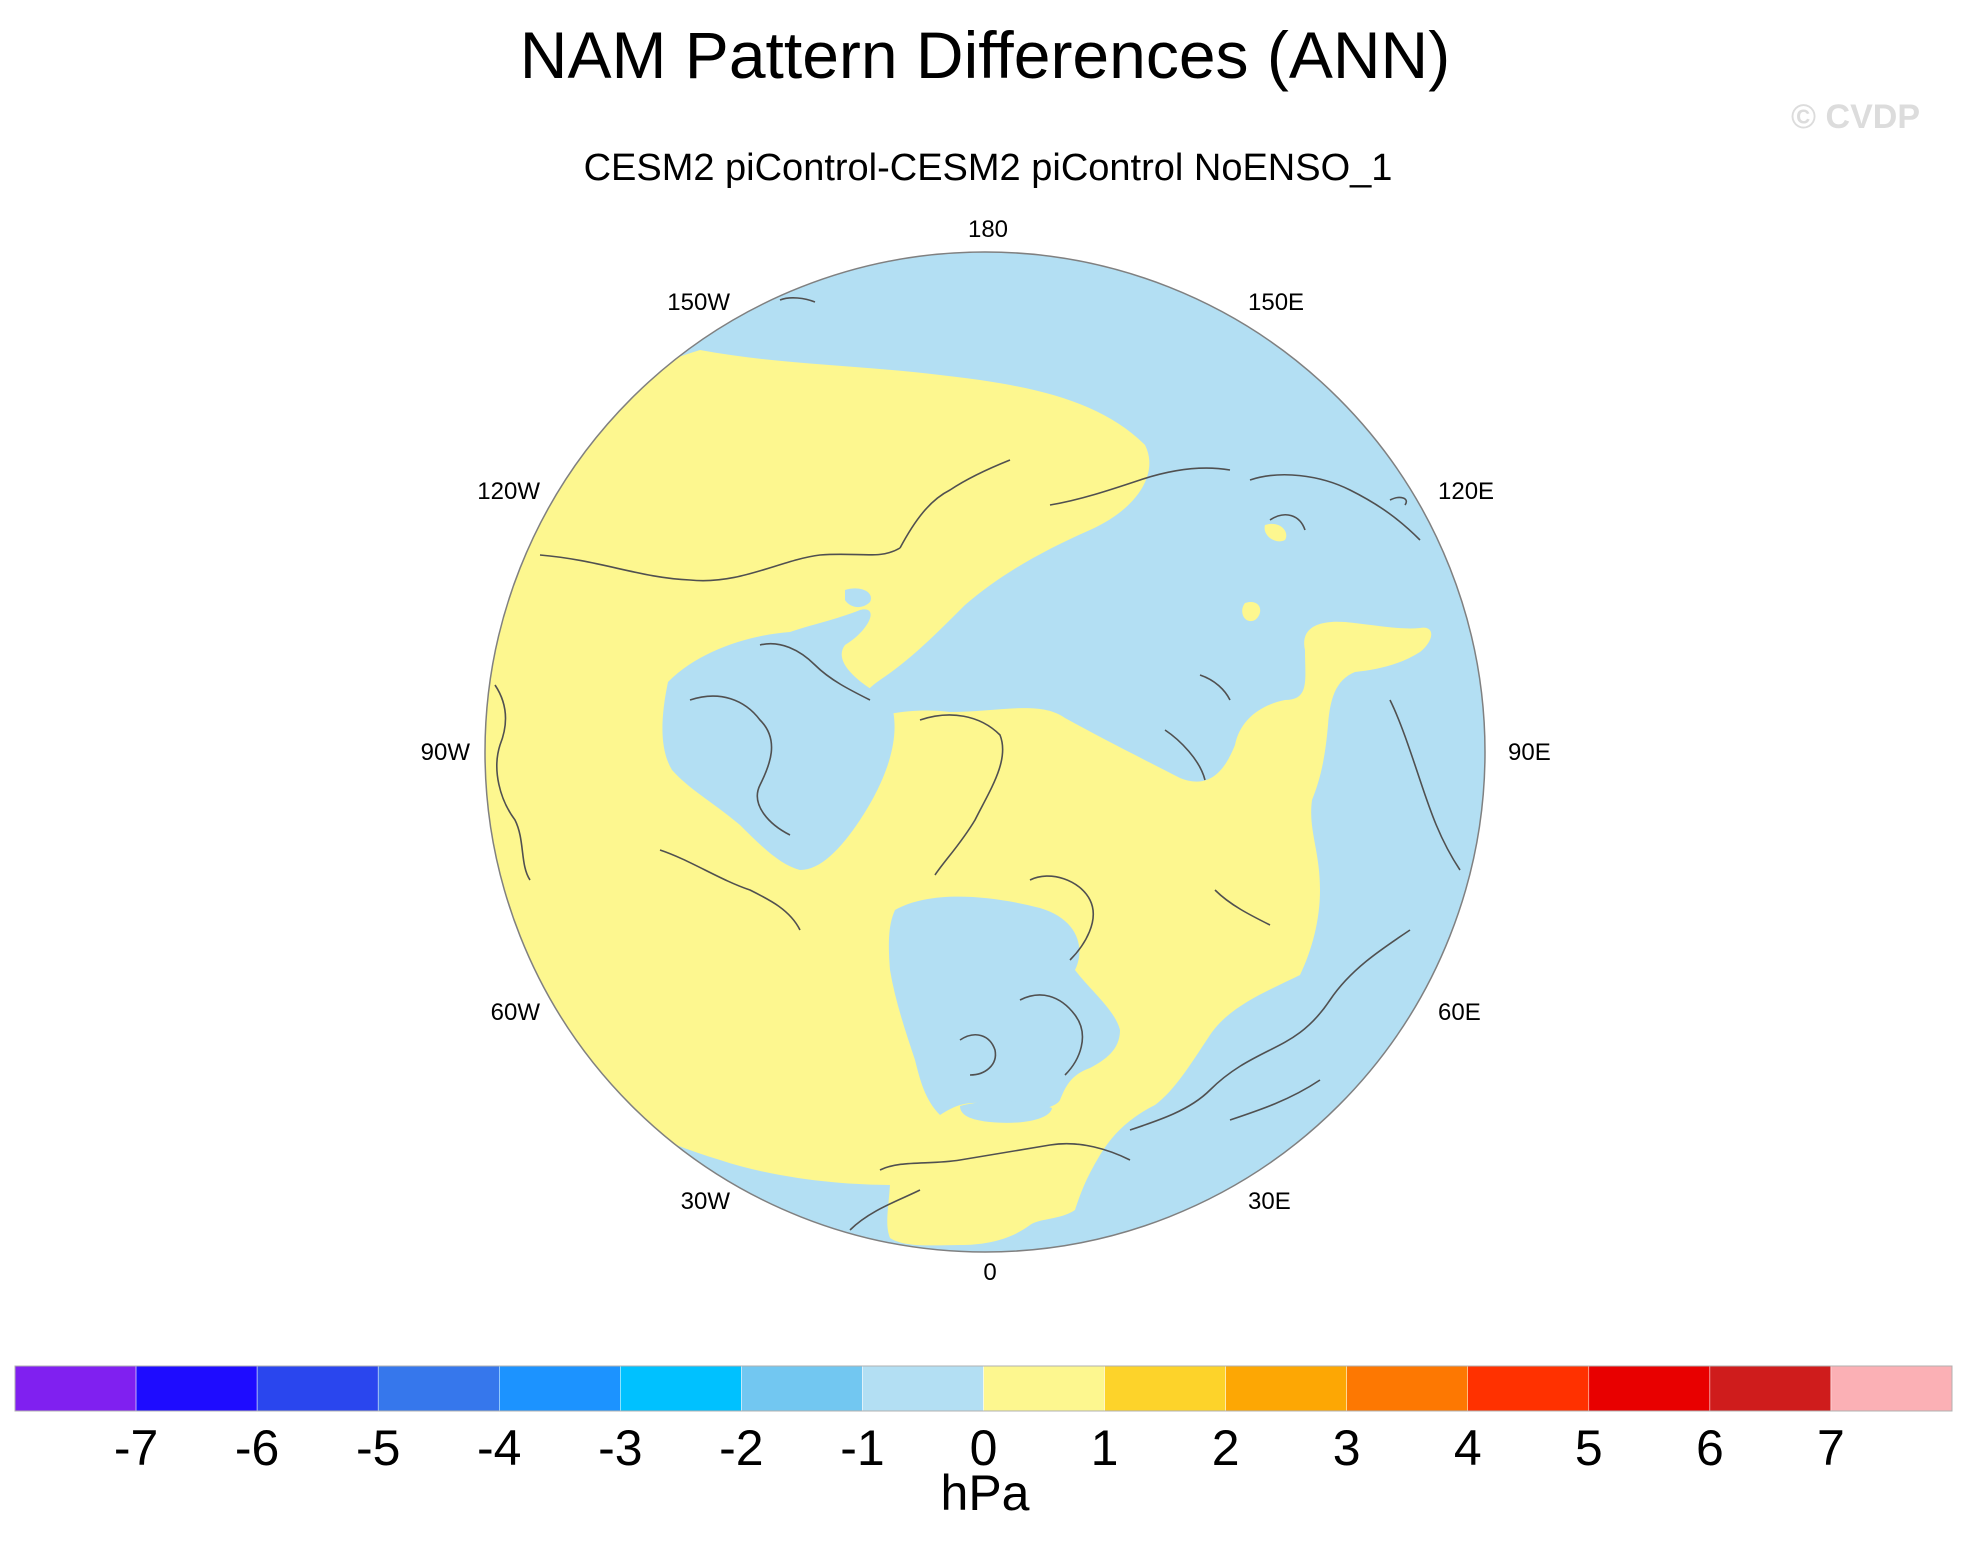  I want to click on negative-north-atlantic-region, so click(1004, 1005).